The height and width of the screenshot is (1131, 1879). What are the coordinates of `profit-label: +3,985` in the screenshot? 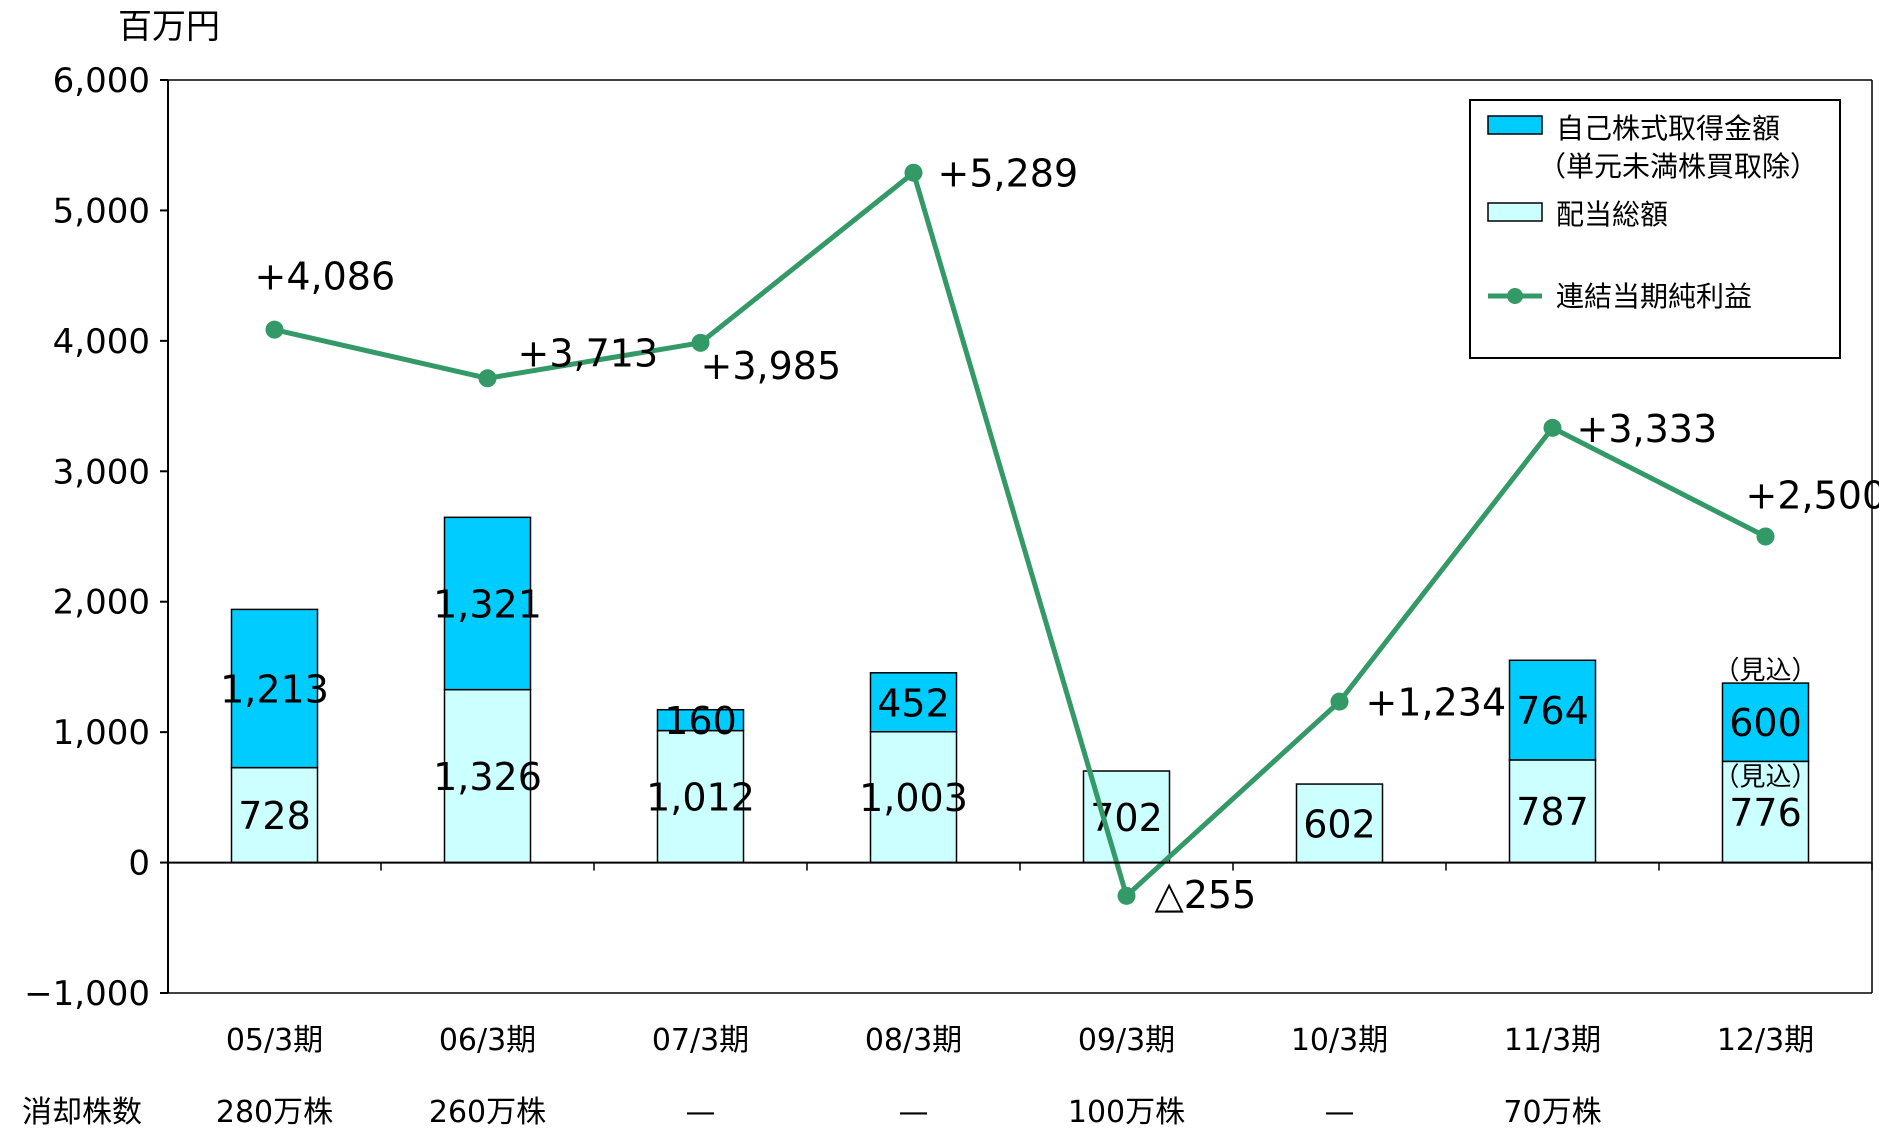 It's located at (771, 366).